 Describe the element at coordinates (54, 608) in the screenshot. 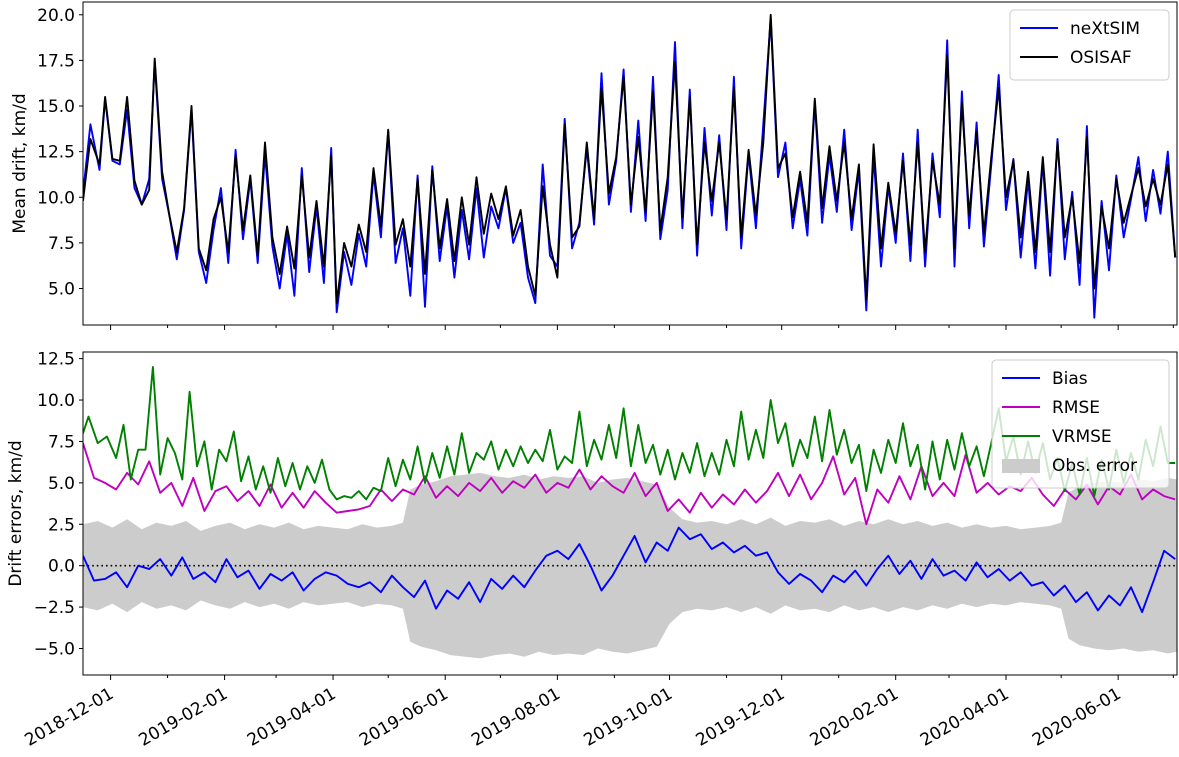

I see `y-tick-label: −2.5` at that location.